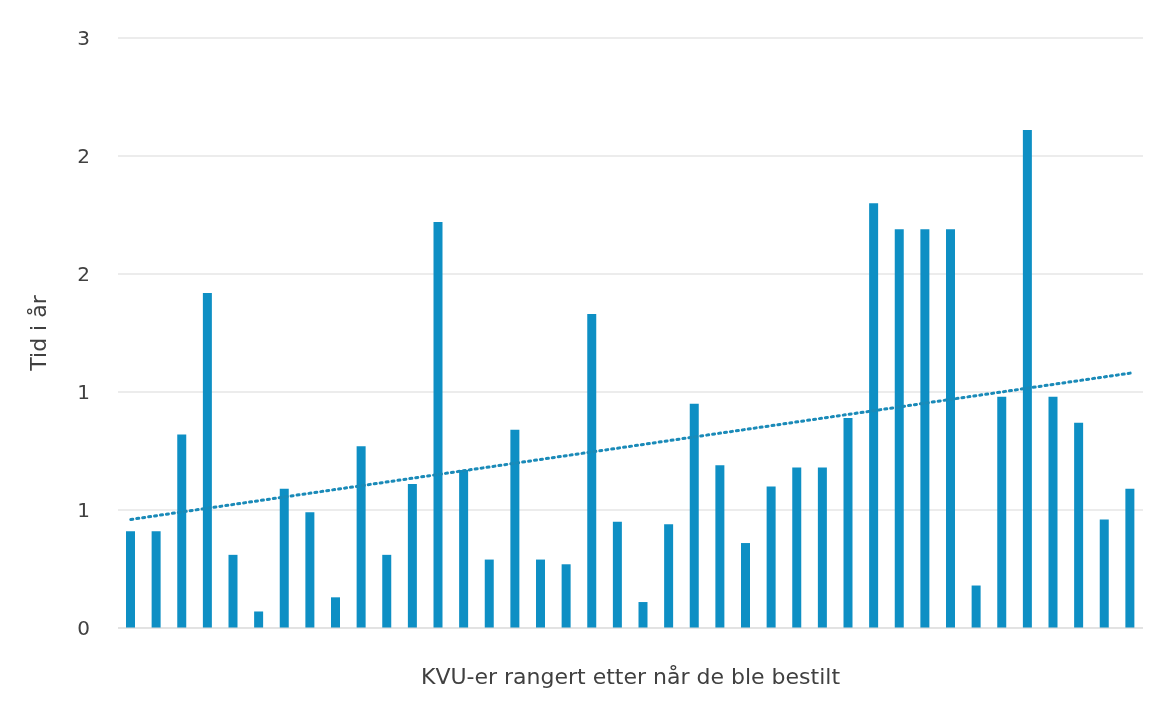  Describe the element at coordinates (83, 38) in the screenshot. I see `y-tick-label: 3` at that location.